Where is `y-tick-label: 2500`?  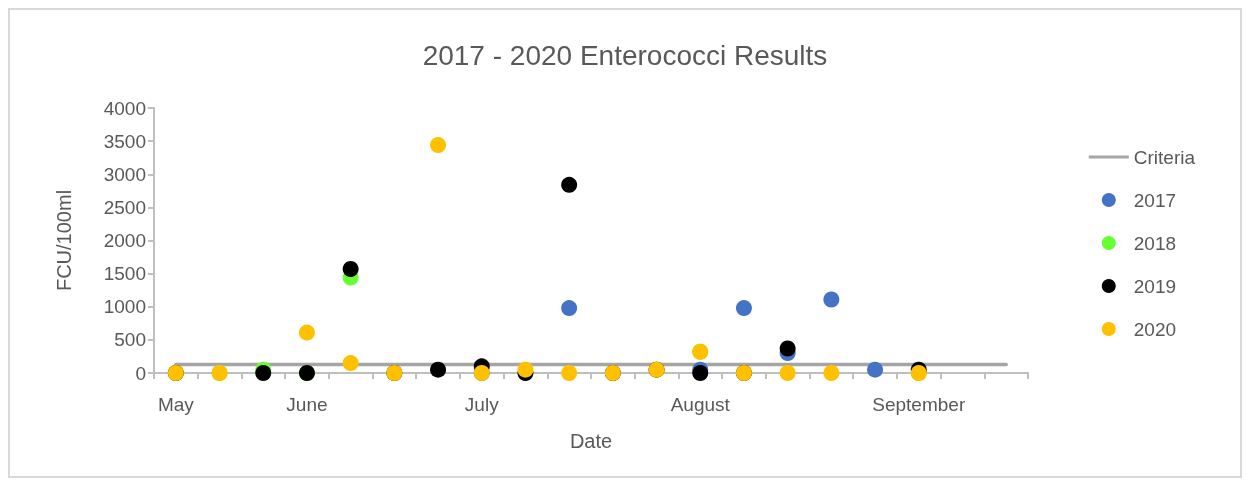
y-tick-label: 2500 is located at coordinates (124, 207).